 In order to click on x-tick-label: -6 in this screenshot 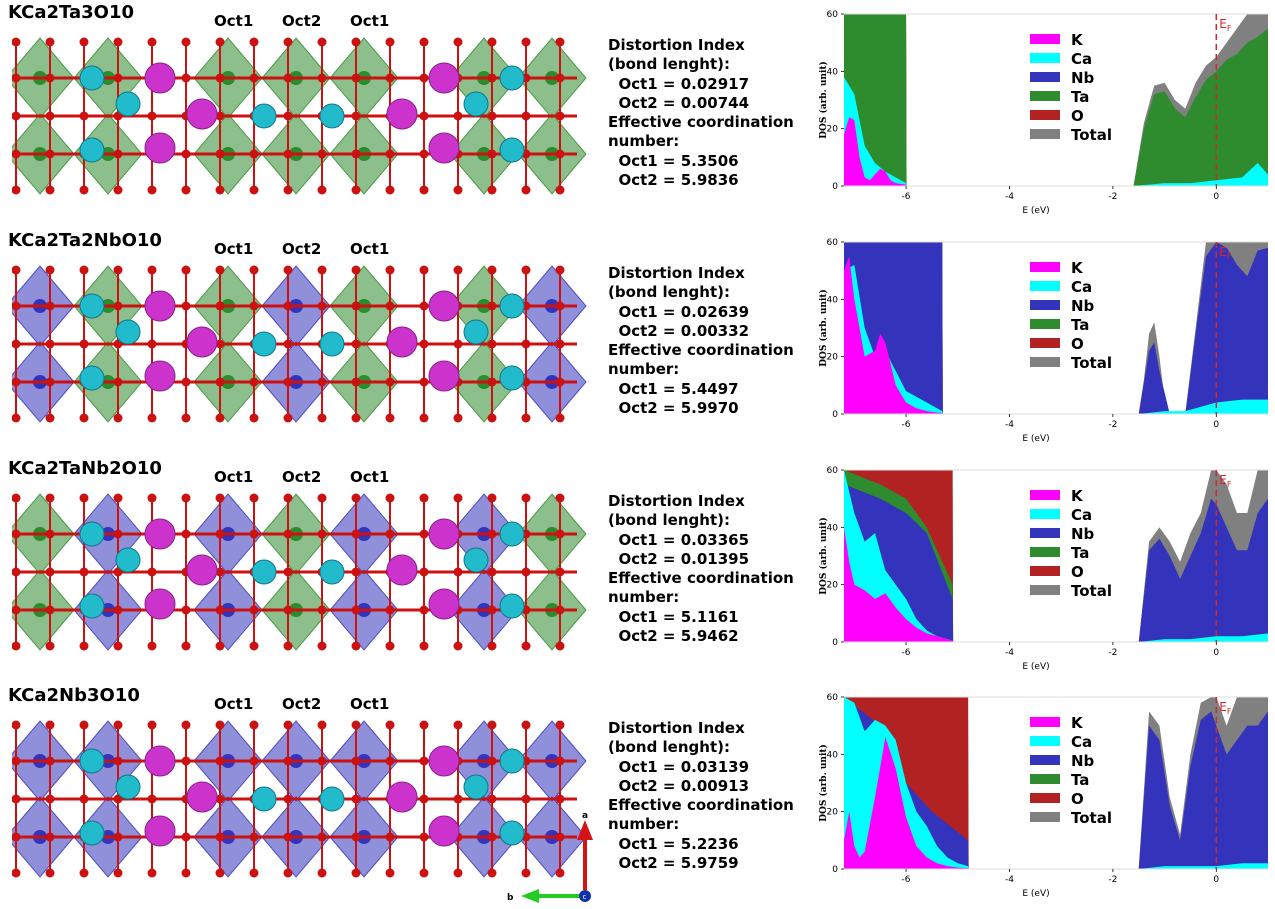, I will do `click(906, 197)`.